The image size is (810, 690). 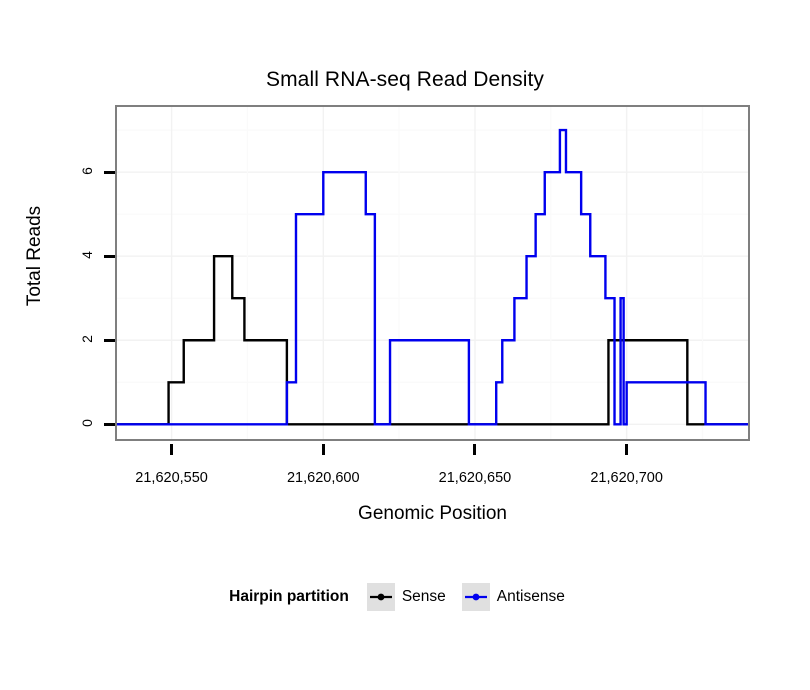 I want to click on legend-key-antisense, so click(x=475, y=597).